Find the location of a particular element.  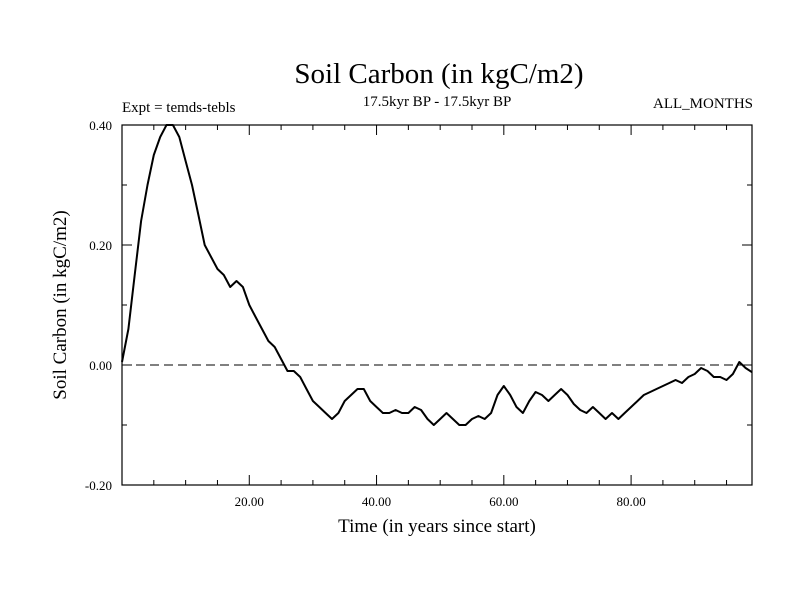

chart-subtitle: 17.5kyr BP - 17.5kyr BP is located at coordinates (437, 102).